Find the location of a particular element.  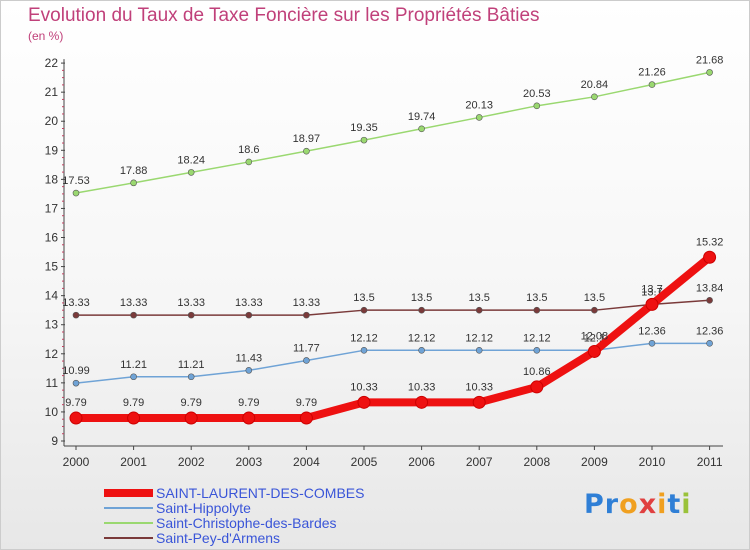

data-label: 21.26 is located at coordinates (652, 73).